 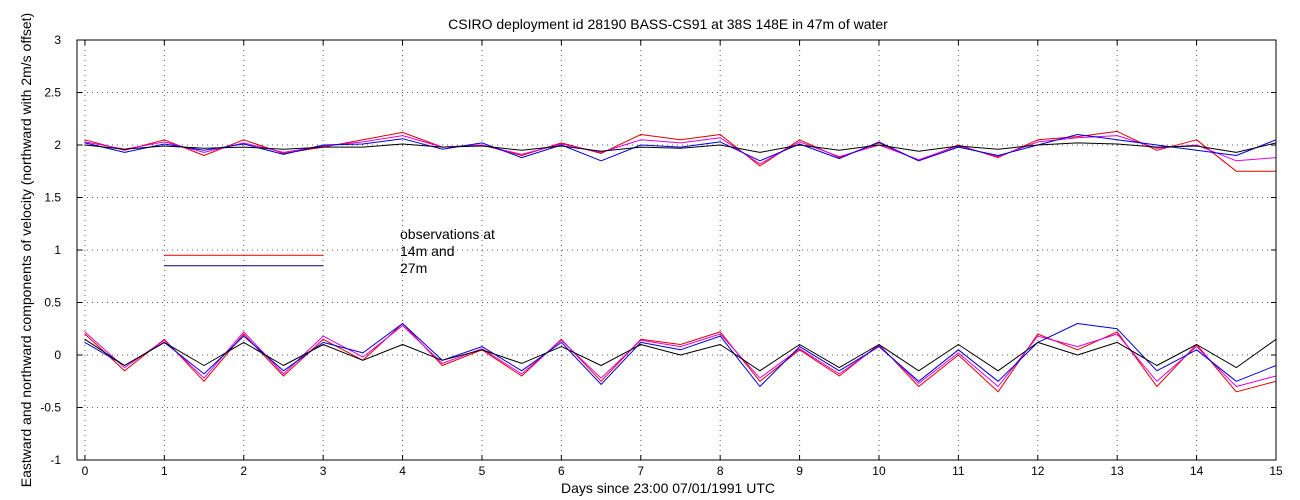 What do you see at coordinates (1118, 471) in the screenshot?
I see `x-tick-label: 13` at bounding box center [1118, 471].